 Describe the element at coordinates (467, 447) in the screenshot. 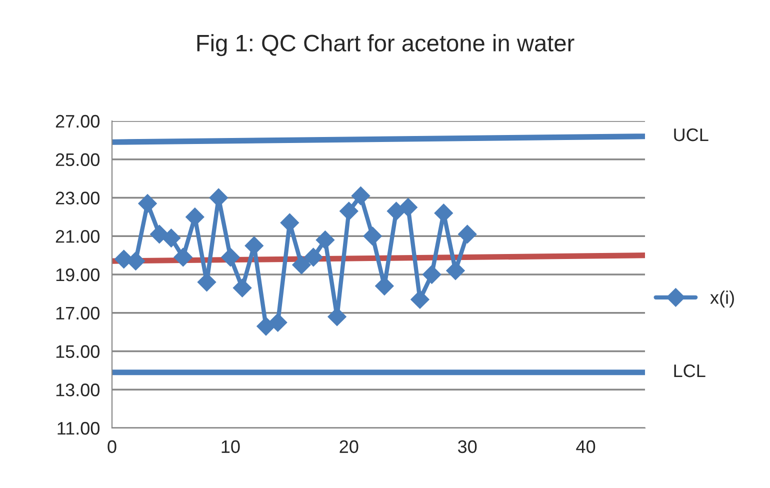

I see `x-tick-label: 30` at that location.